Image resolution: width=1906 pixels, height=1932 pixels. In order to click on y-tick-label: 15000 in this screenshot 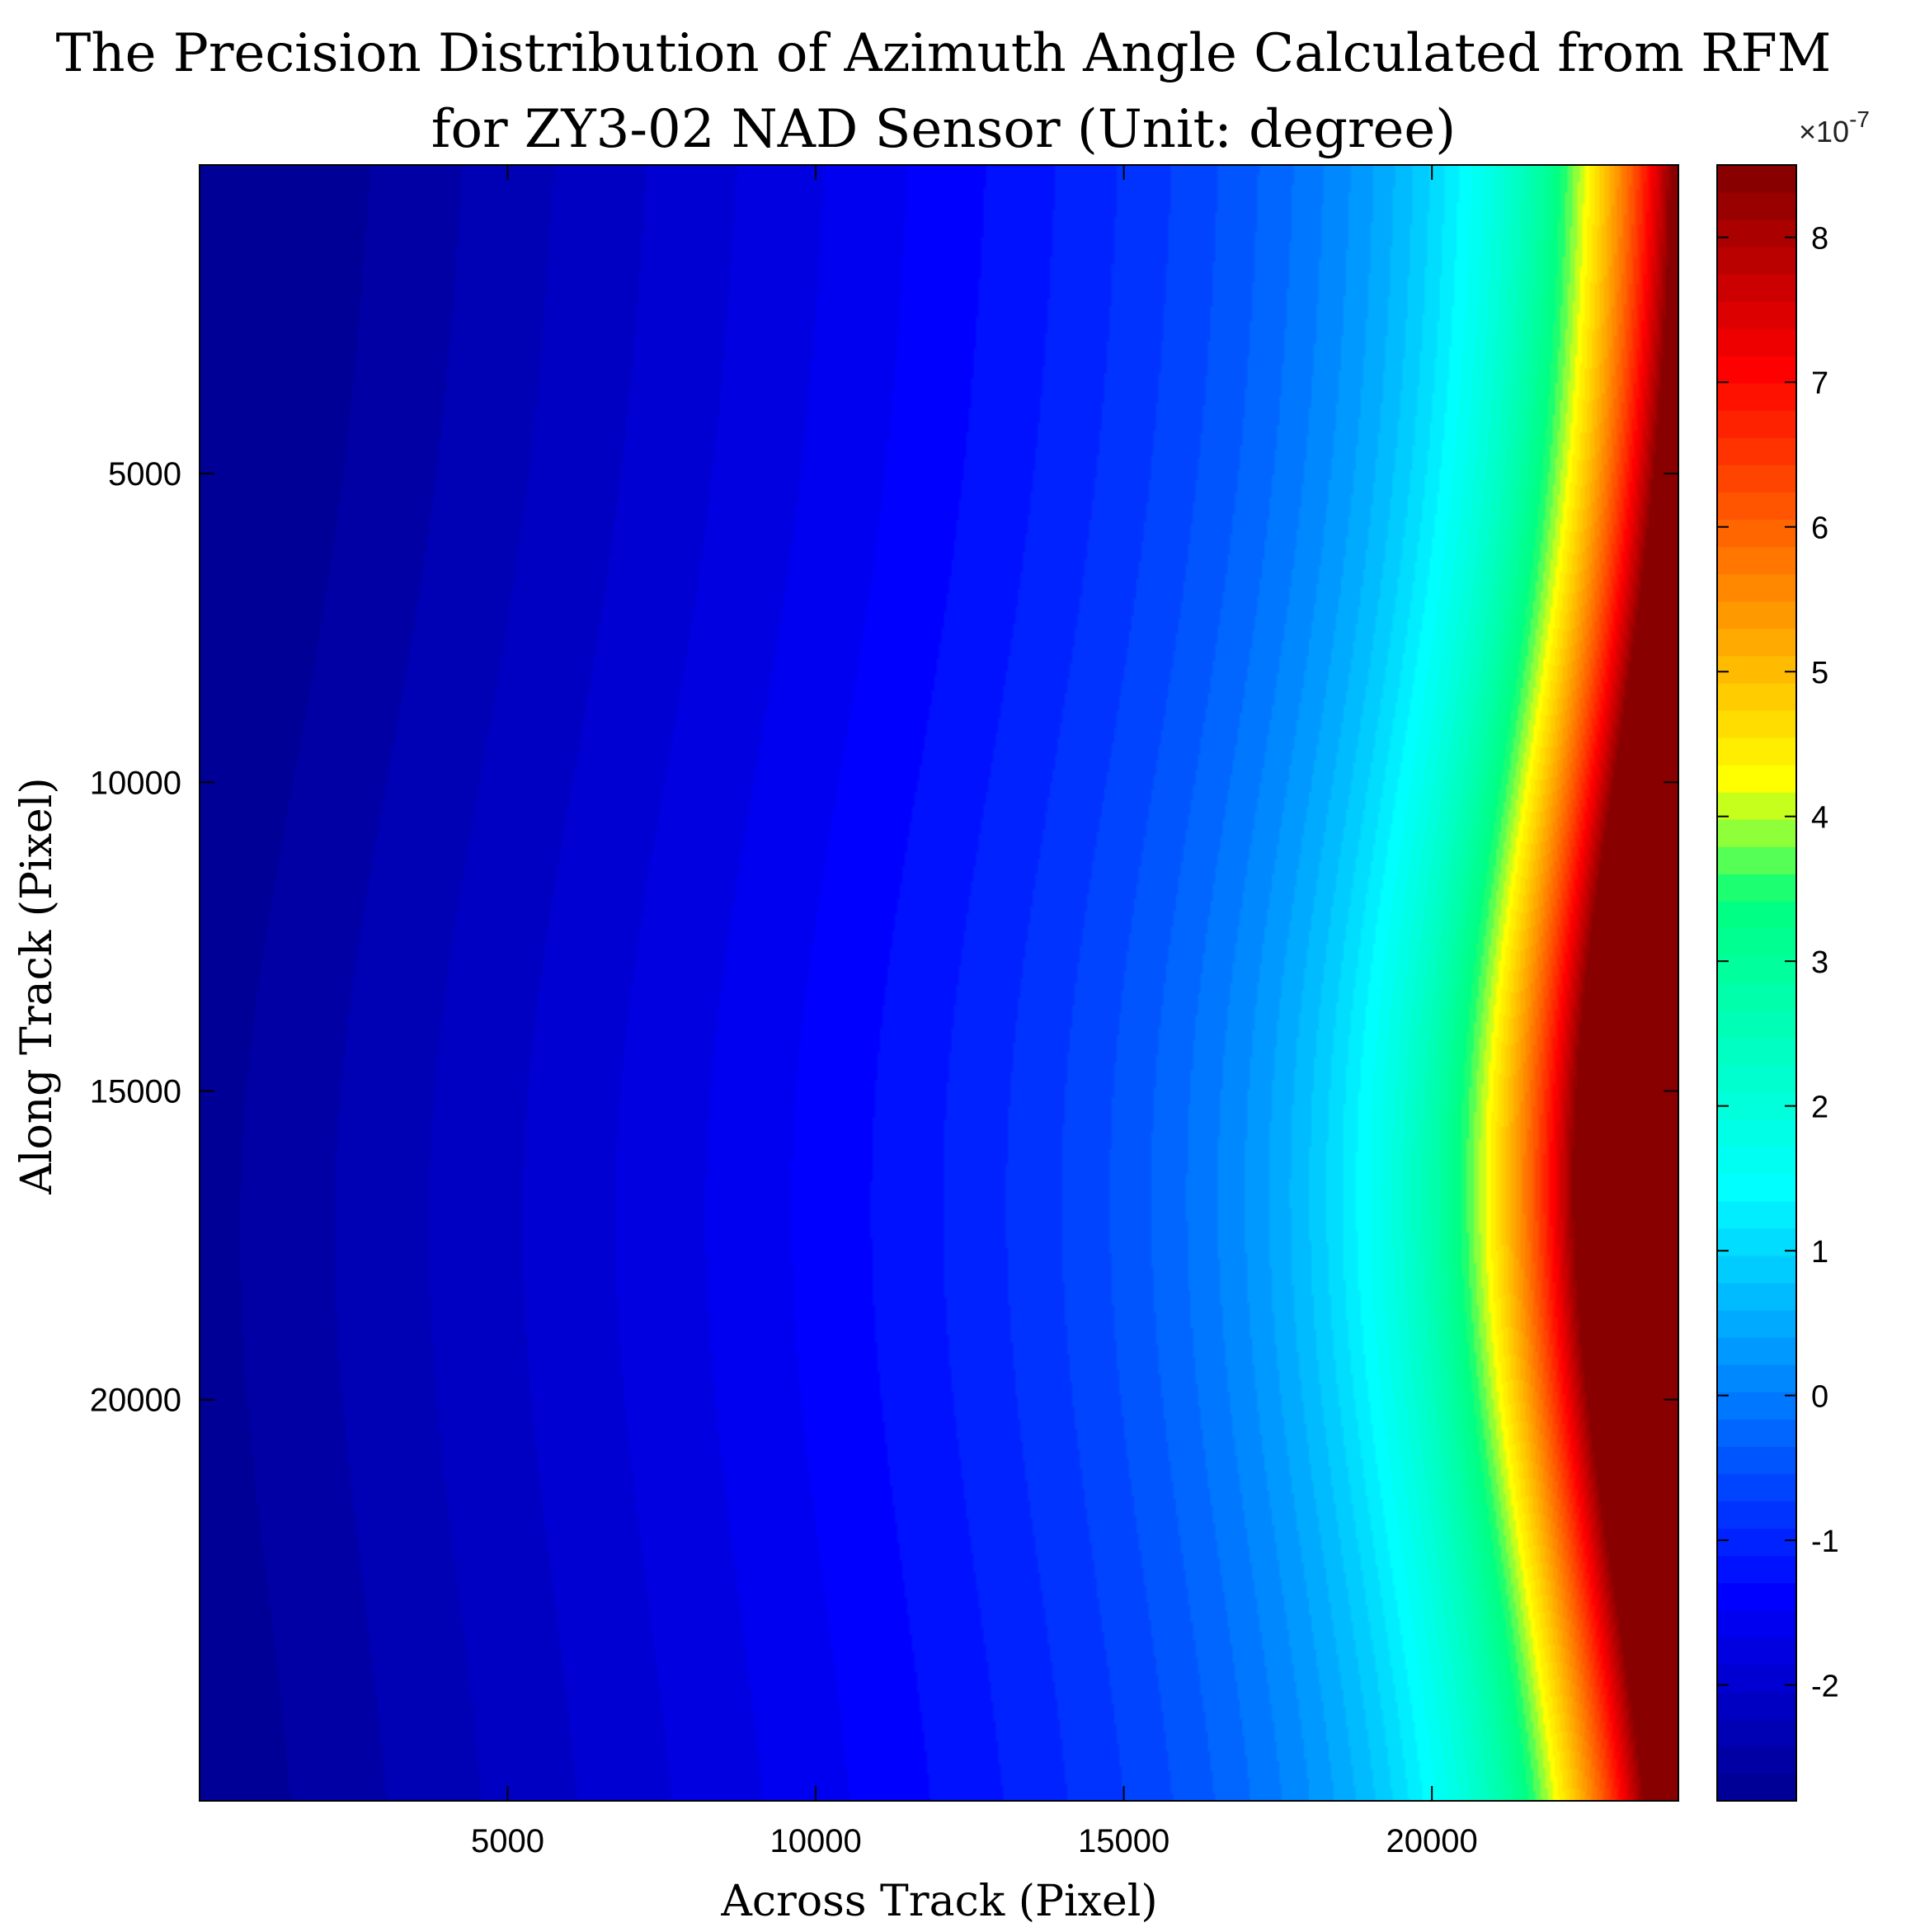, I will do `click(135, 1091)`.